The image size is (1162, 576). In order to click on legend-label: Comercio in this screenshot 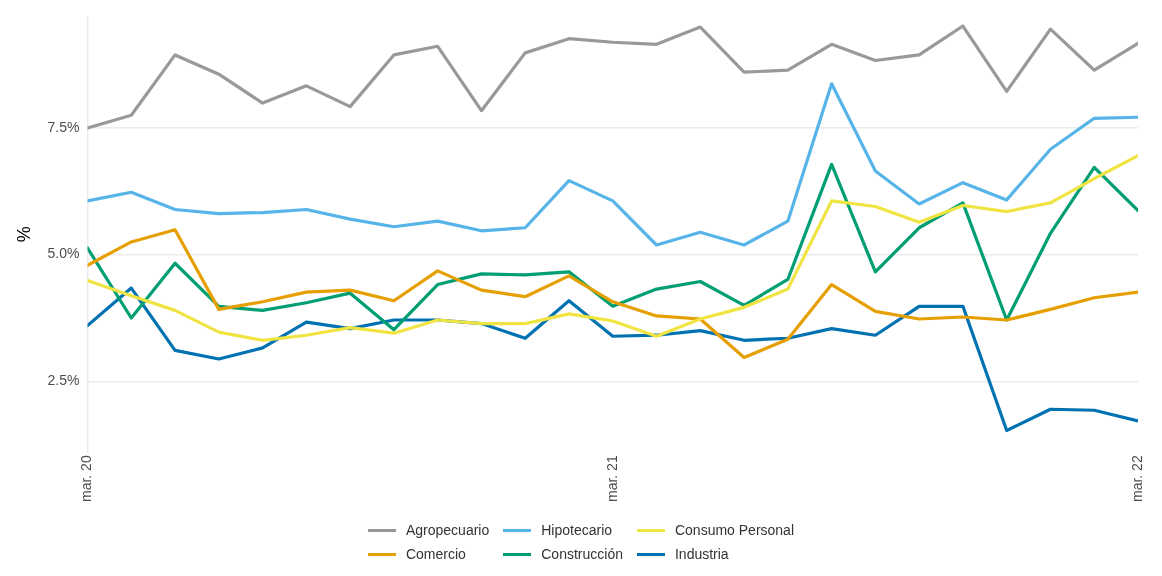, I will do `click(435, 554)`.